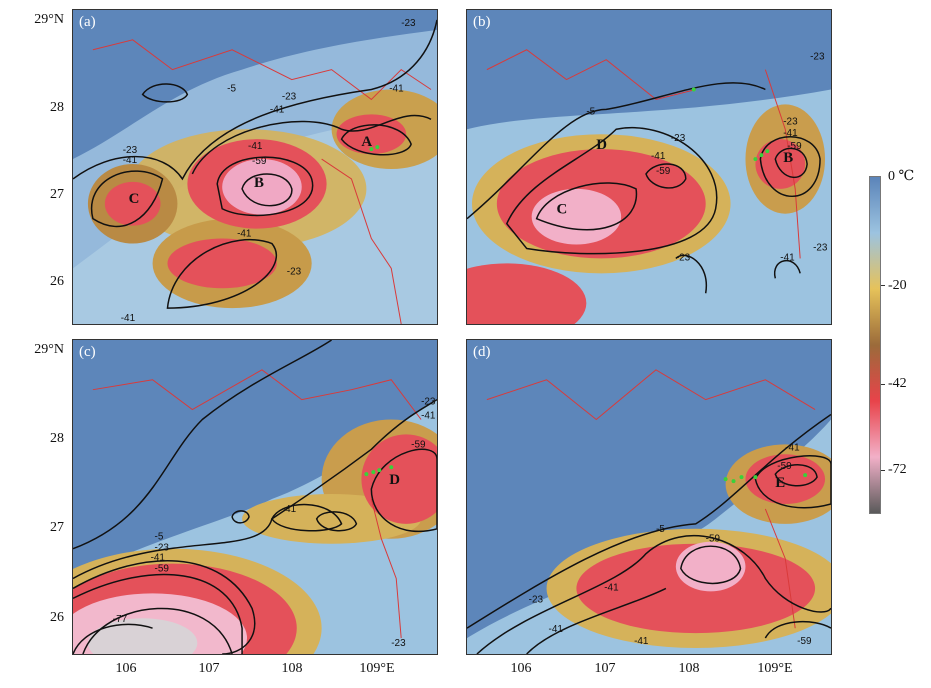  Describe the element at coordinates (875, 345) in the screenshot. I see `colorbar` at that location.